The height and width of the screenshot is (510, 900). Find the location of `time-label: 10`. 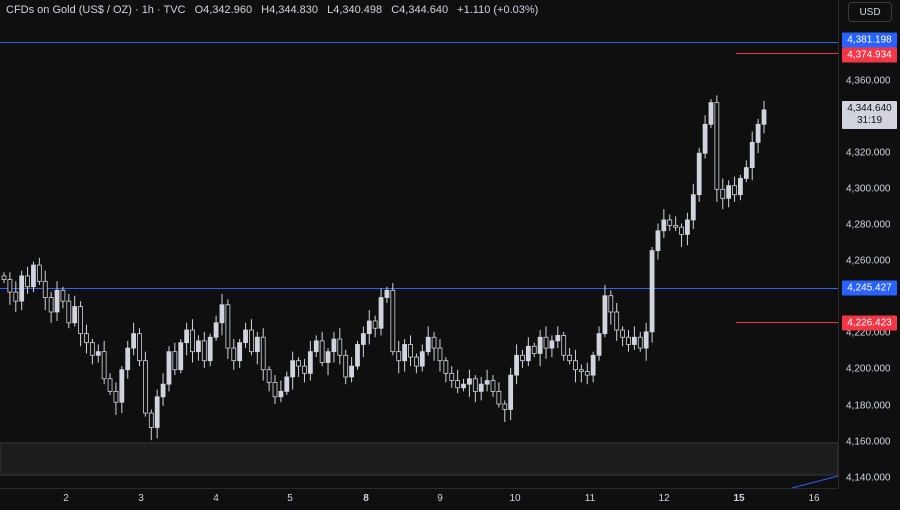

time-label: 10 is located at coordinates (515, 498).